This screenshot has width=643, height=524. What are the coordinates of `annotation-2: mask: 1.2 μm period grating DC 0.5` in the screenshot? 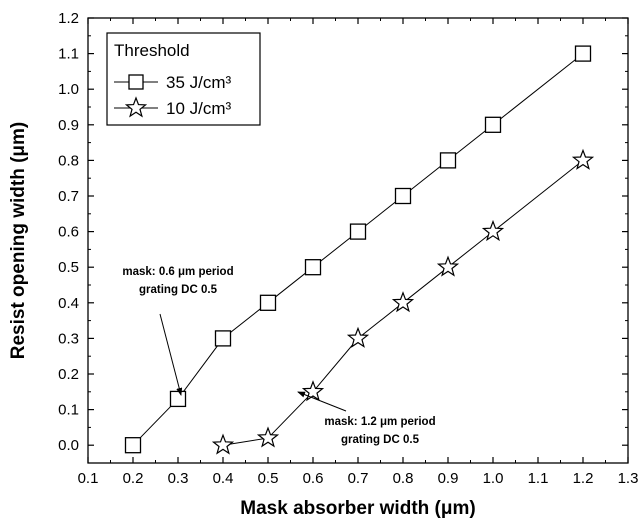 It's located at (366, 418).